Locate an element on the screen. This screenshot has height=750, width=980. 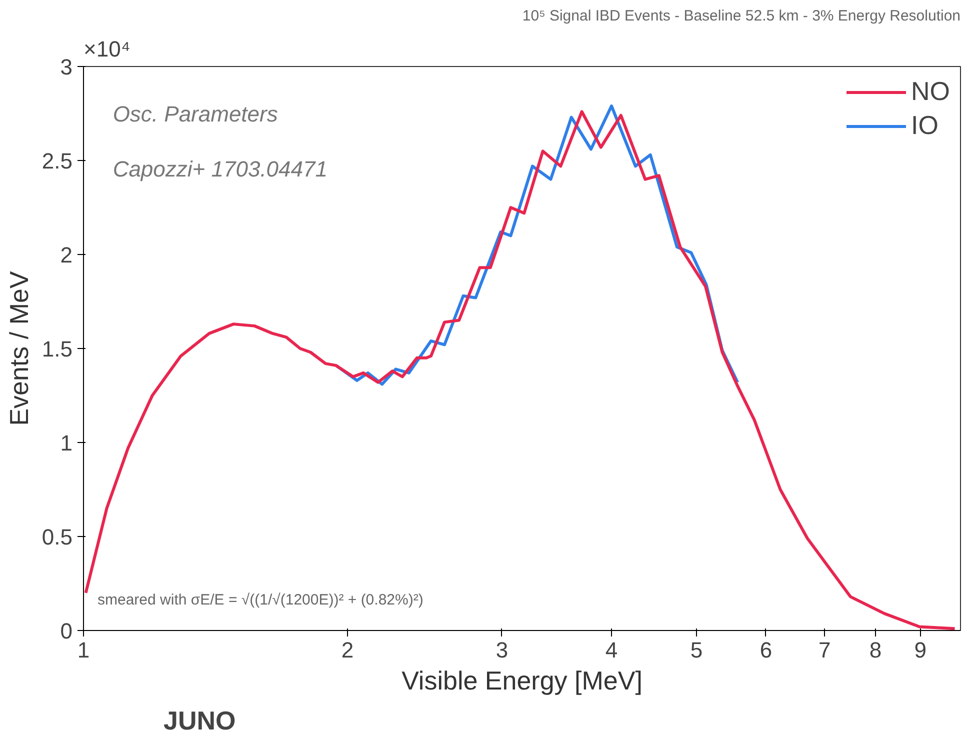
x-tick-label: 7 is located at coordinates (824, 650).